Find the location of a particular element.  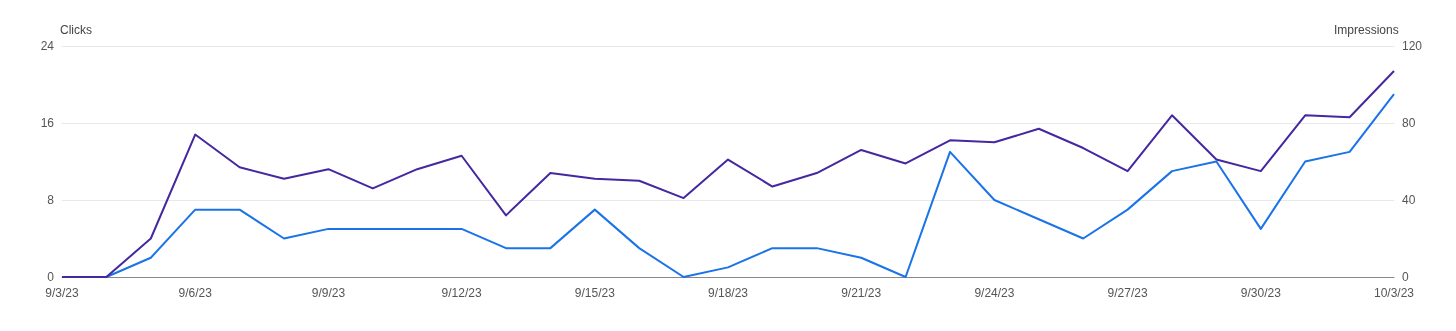

y-axis-title: Clicks is located at coordinates (76, 30).